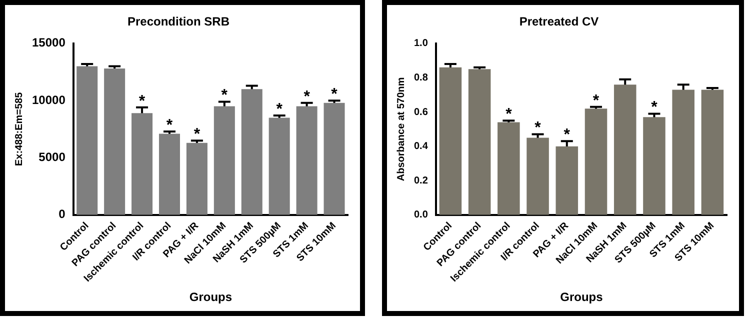  What do you see at coordinates (401, 129) in the screenshot?
I see `y-axis-title: Absorbance at 570nm` at bounding box center [401, 129].